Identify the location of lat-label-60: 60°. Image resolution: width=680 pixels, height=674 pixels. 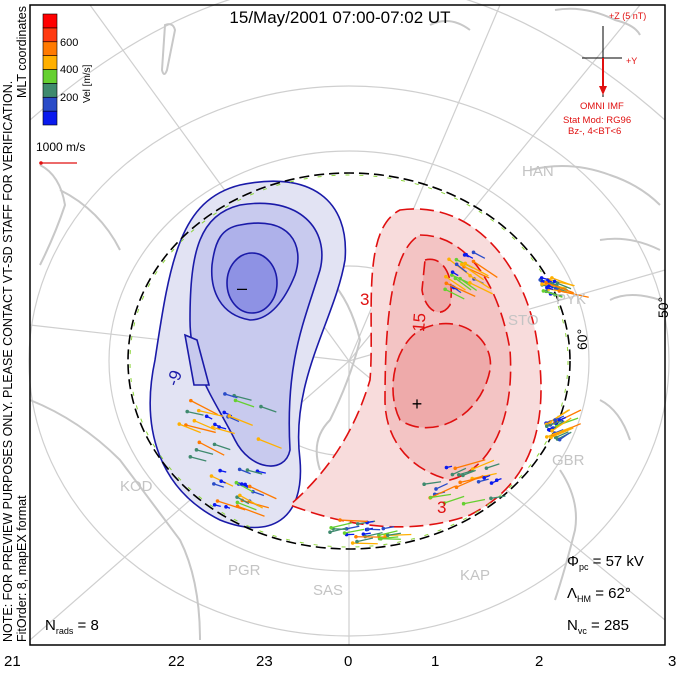
(582, 339).